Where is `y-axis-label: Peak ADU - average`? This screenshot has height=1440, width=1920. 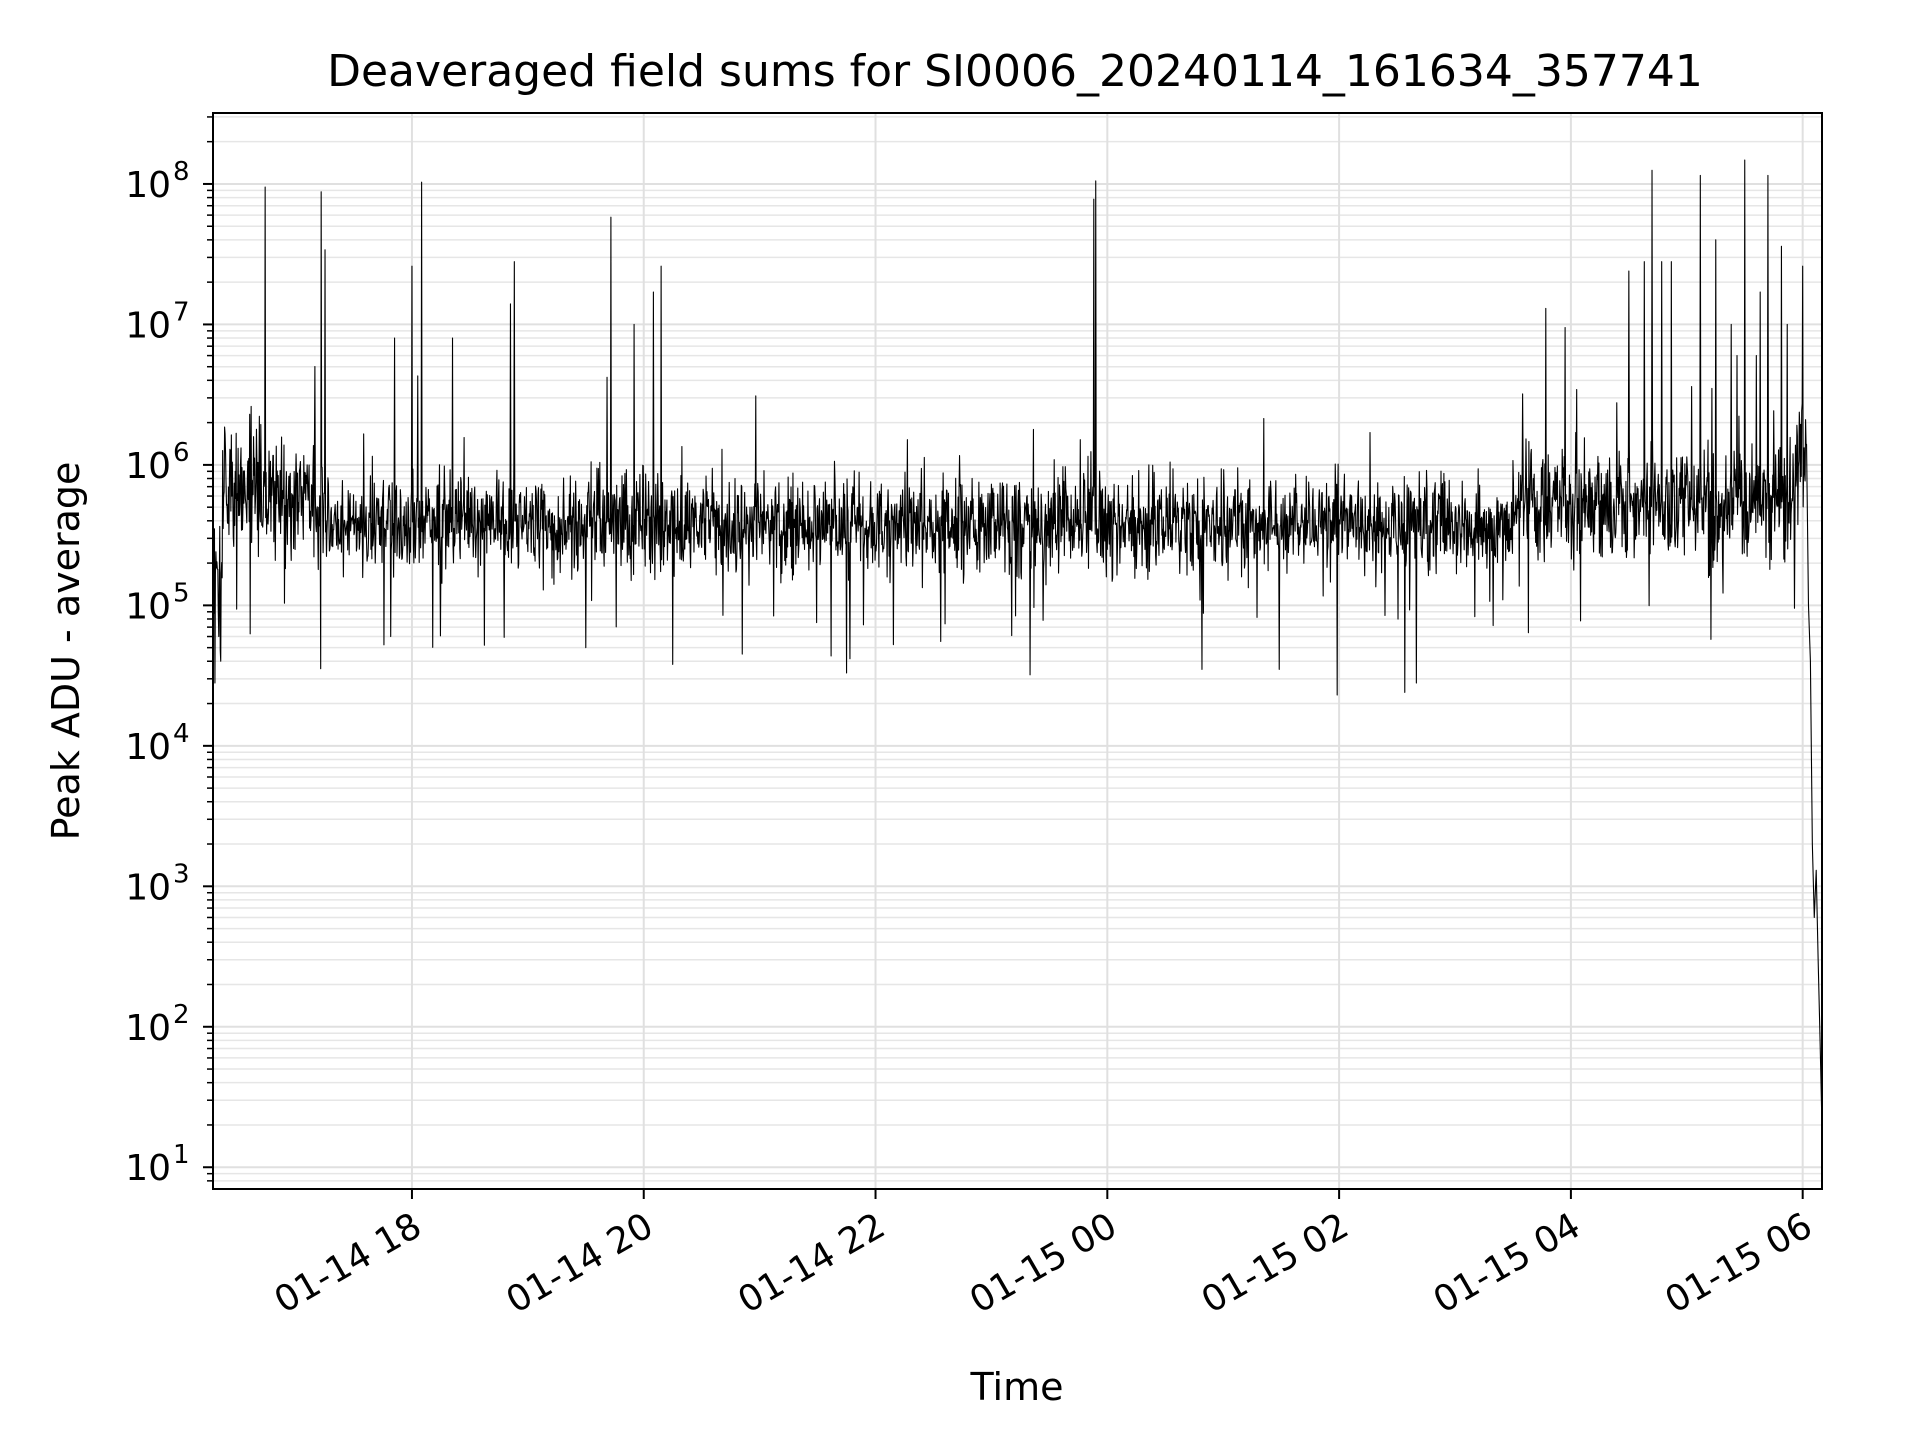
y-axis-label: Peak ADU - average is located at coordinates (66, 651).